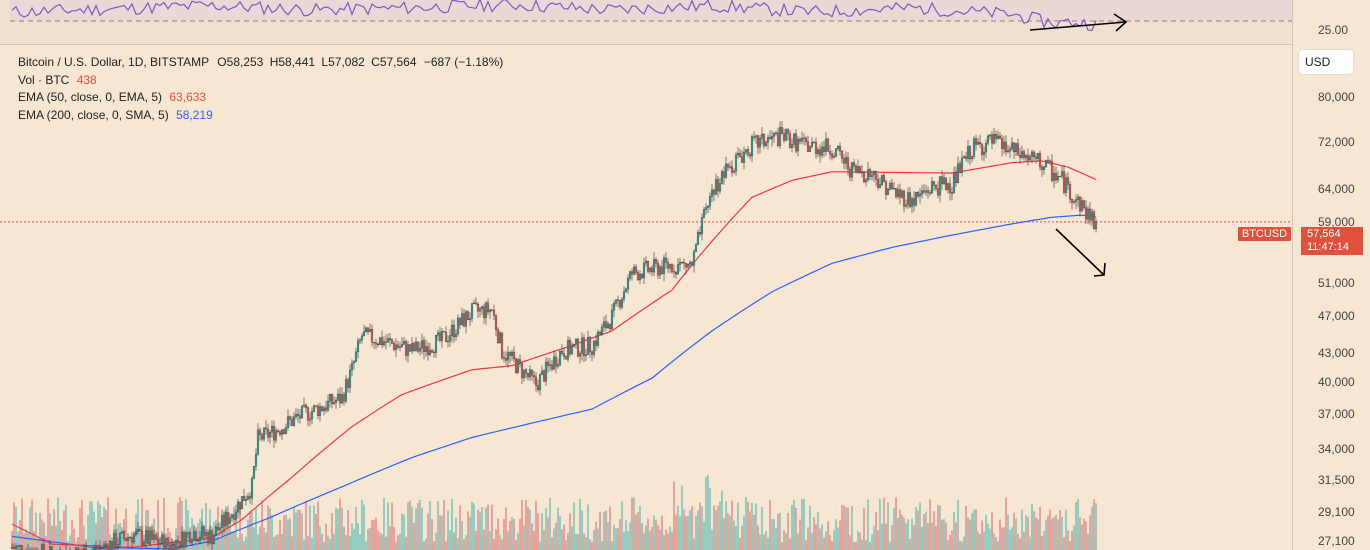 The image size is (1370, 550). What do you see at coordinates (260, 81) in the screenshot?
I see `legend-volume-row: Vol · BTC 438` at bounding box center [260, 81].